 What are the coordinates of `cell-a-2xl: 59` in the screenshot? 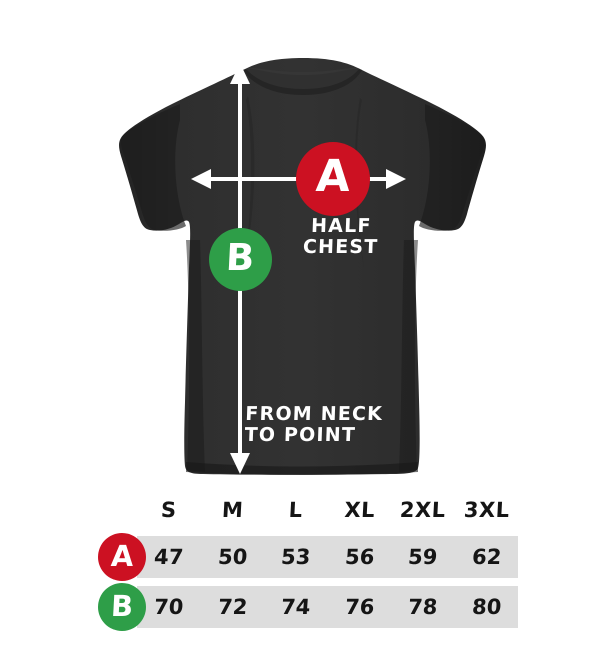 It's located at (423, 557).